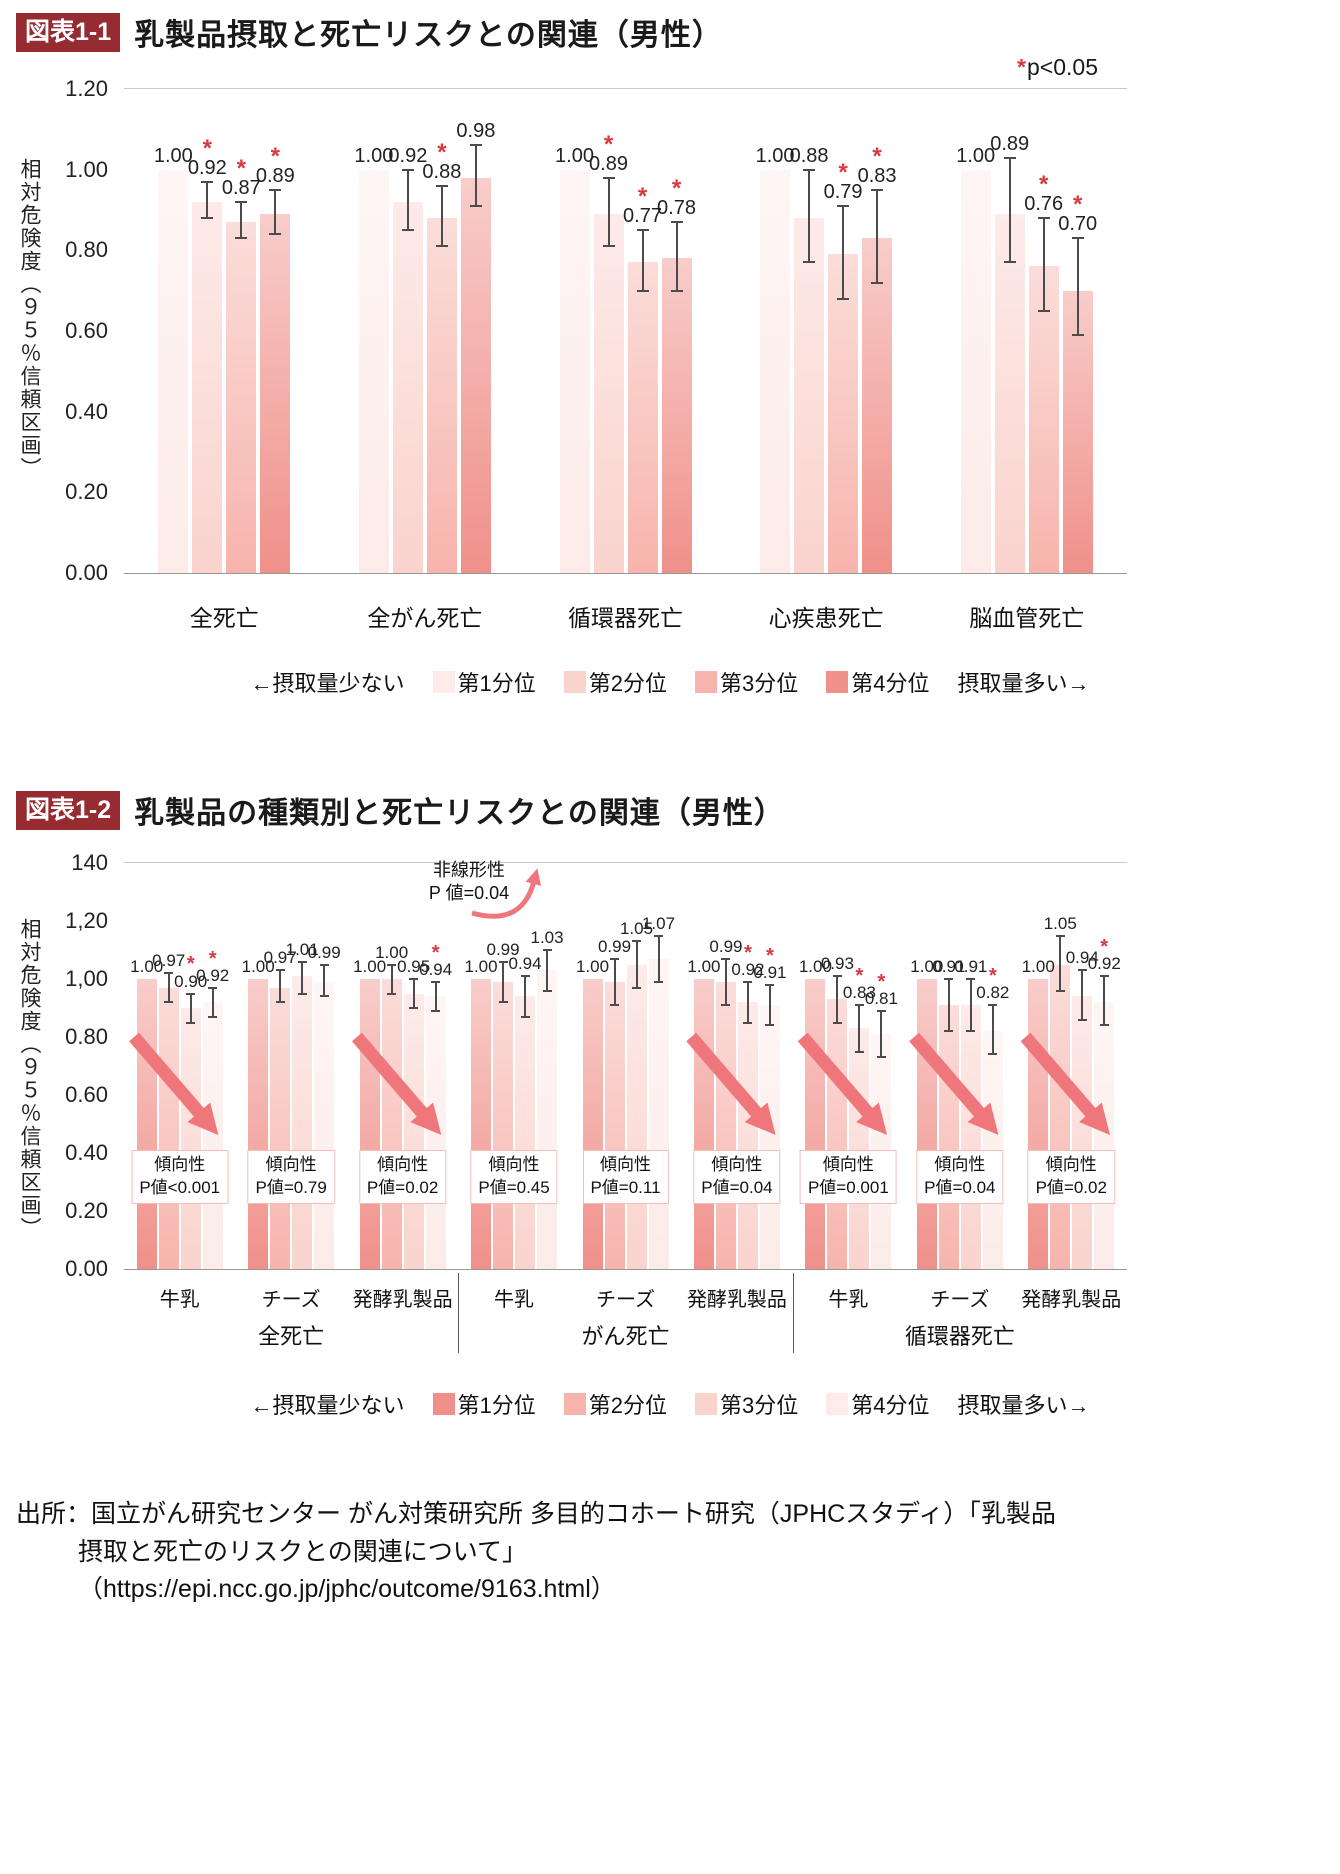 This screenshot has width=1340, height=1874. Describe the element at coordinates (469, 882) in the screenshot. I see `nonlinearity-annotation: 非線形性 P 値=0.04` at that location.